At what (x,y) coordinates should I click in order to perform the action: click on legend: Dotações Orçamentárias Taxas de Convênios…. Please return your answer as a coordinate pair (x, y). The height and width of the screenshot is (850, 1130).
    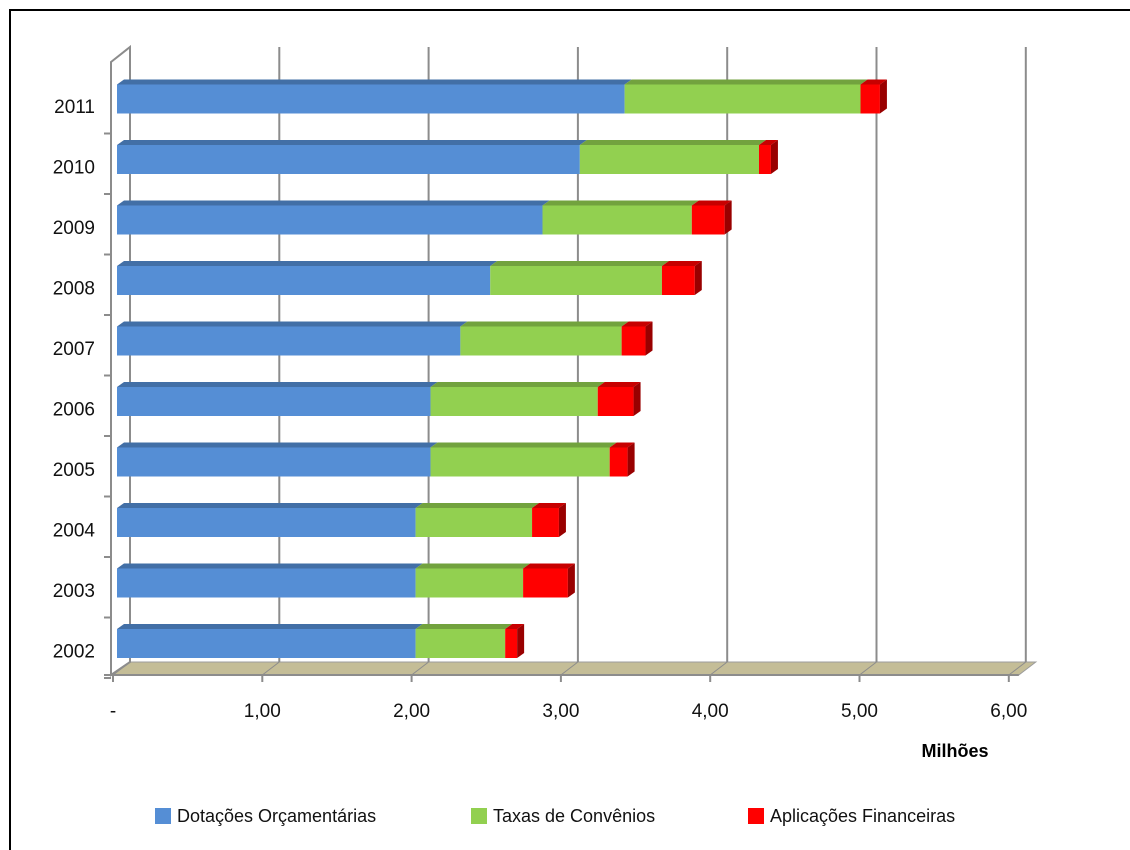
    Looking at the image, I should click on (555, 816).